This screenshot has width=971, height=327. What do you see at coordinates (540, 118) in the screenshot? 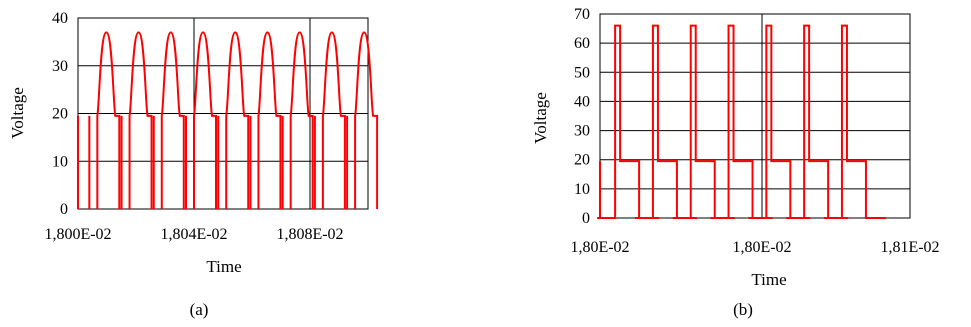
I see `chart-b-y-axis-title: Voltage` at bounding box center [540, 118].